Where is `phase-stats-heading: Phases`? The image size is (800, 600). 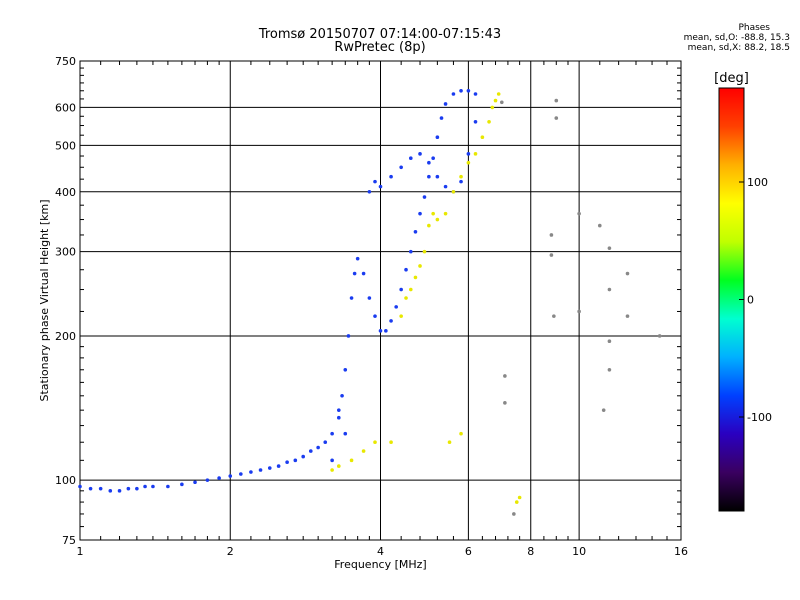 phase-stats-heading: Phases is located at coordinates (754, 28).